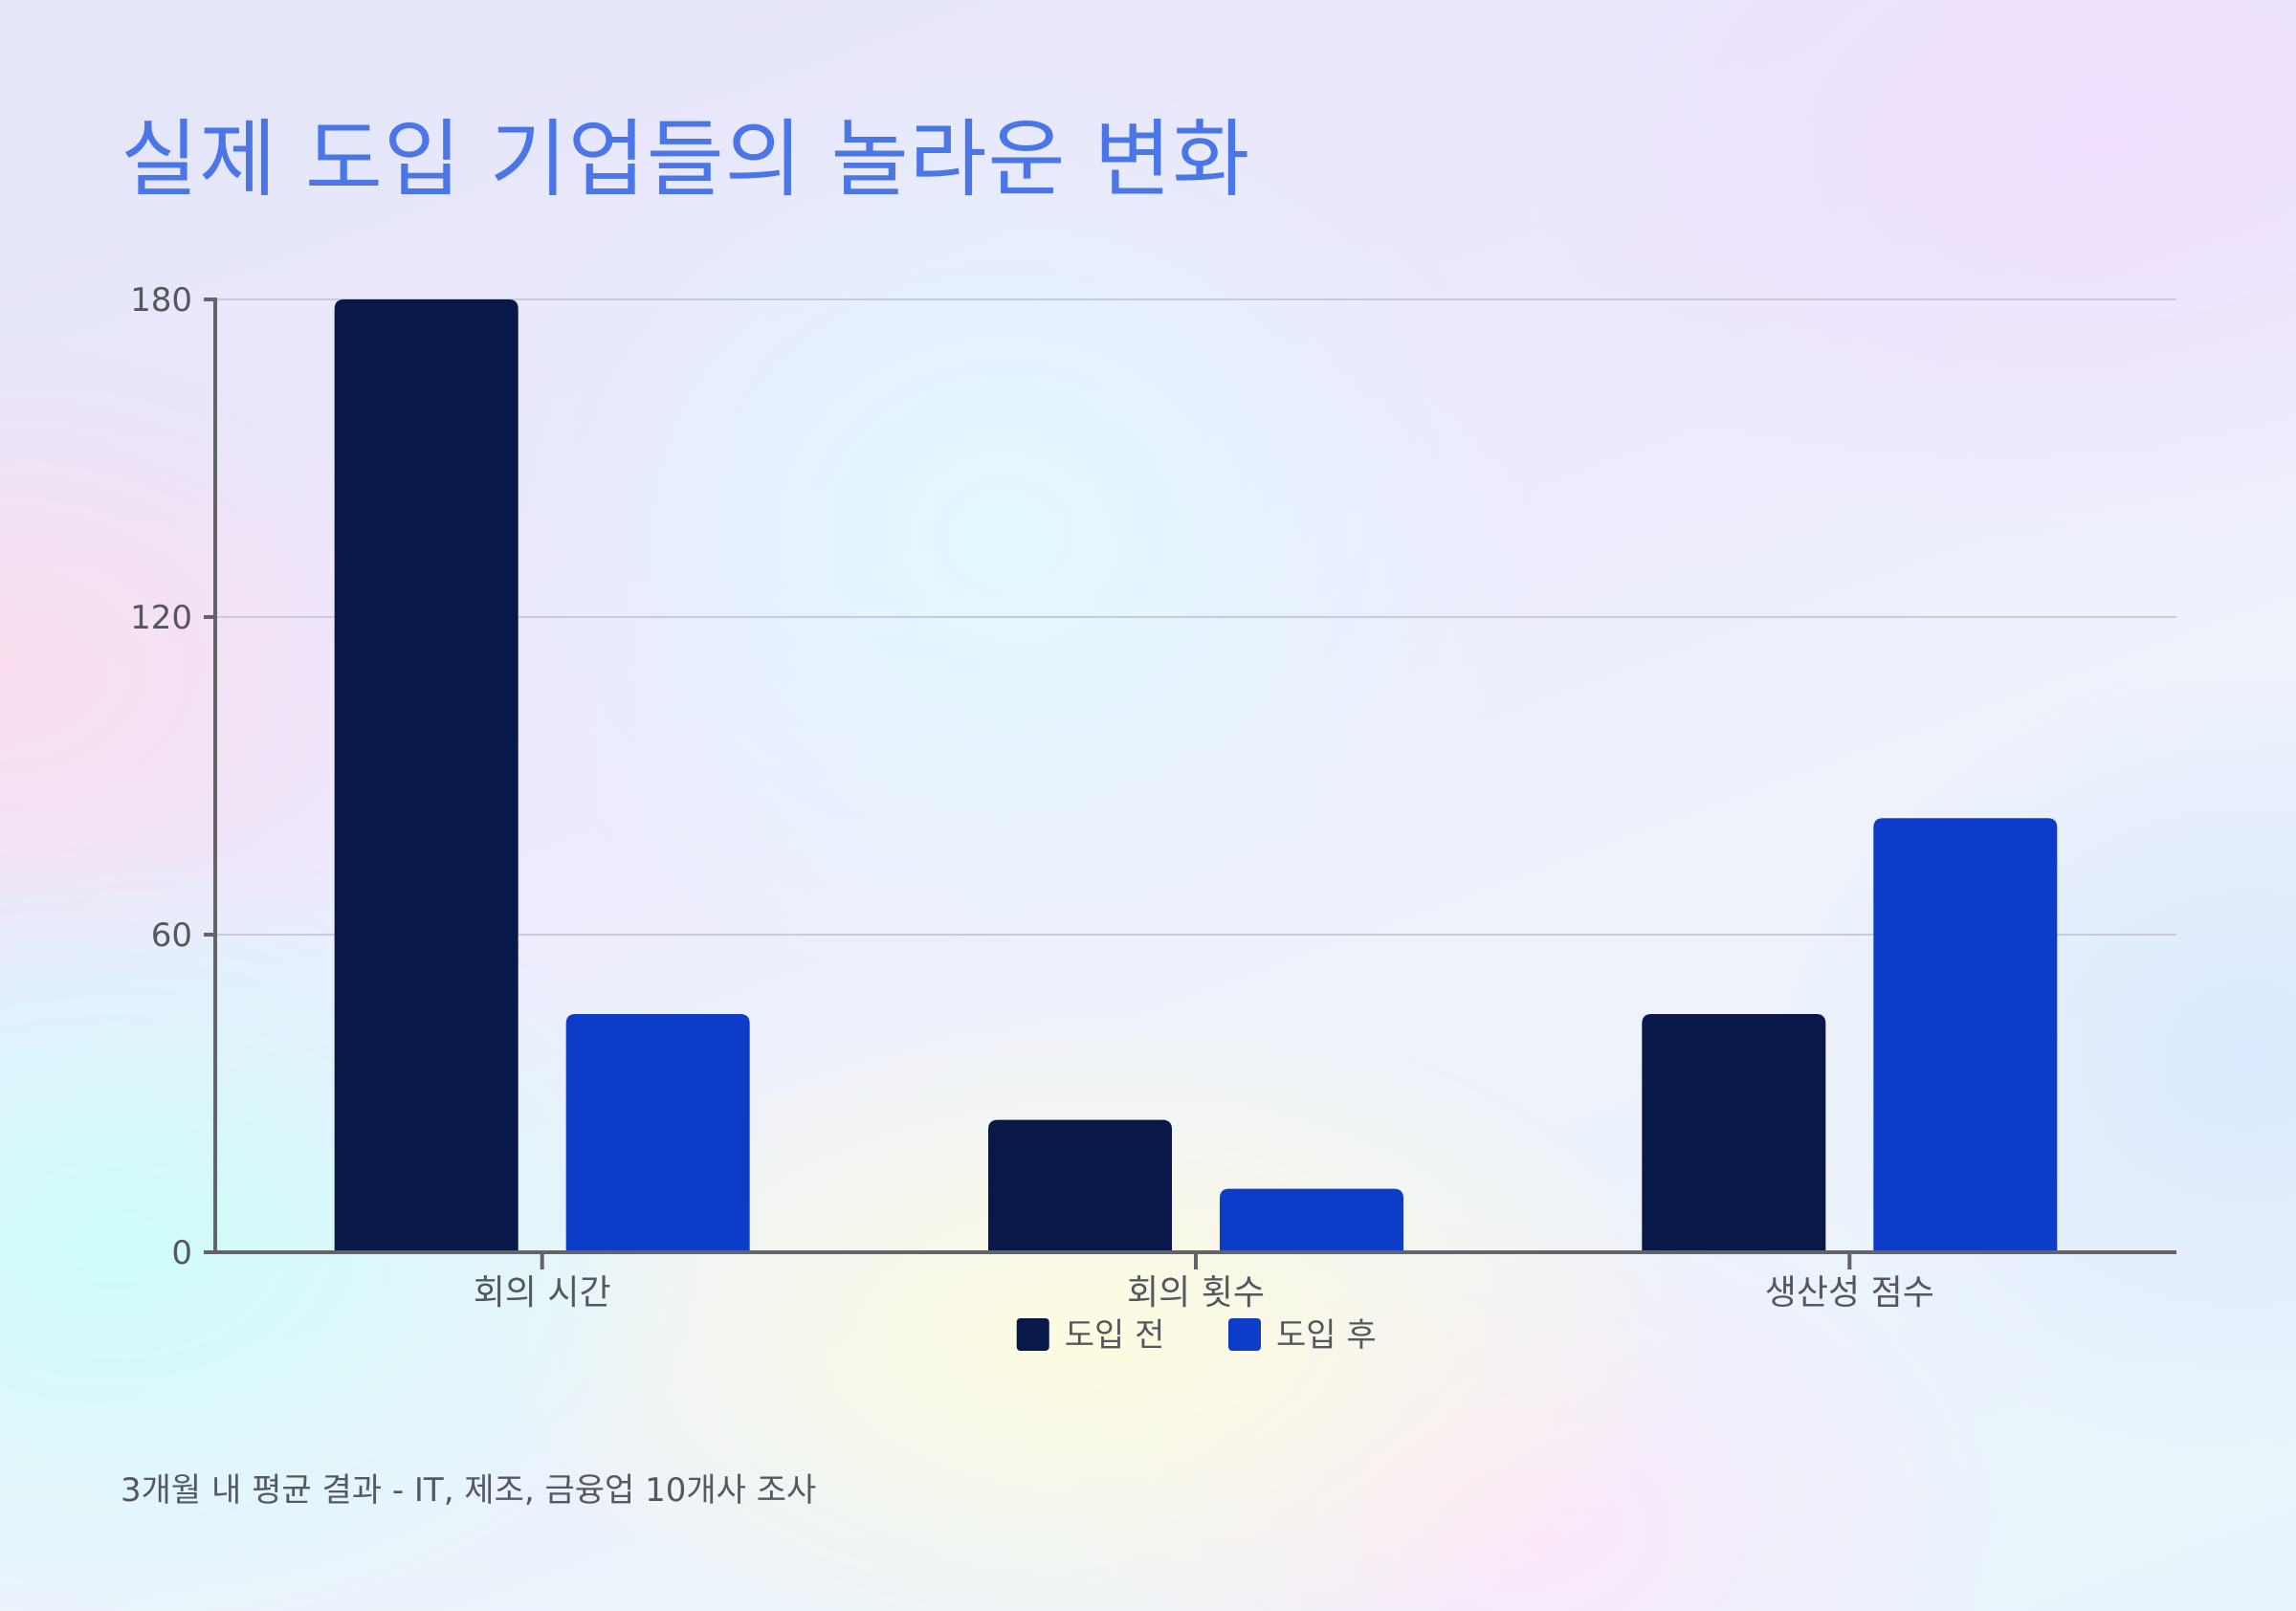 Image resolution: width=2296 pixels, height=1611 pixels. Describe the element at coordinates (161, 618) in the screenshot. I see `y-tick-label: 120` at that location.